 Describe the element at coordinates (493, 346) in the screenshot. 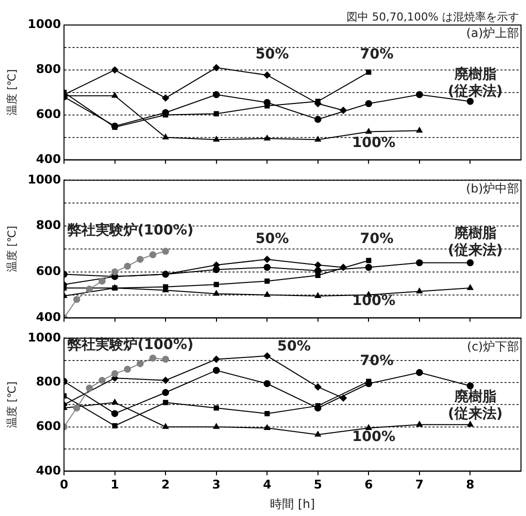

I see `chart-title: (c)炉下部` at that location.